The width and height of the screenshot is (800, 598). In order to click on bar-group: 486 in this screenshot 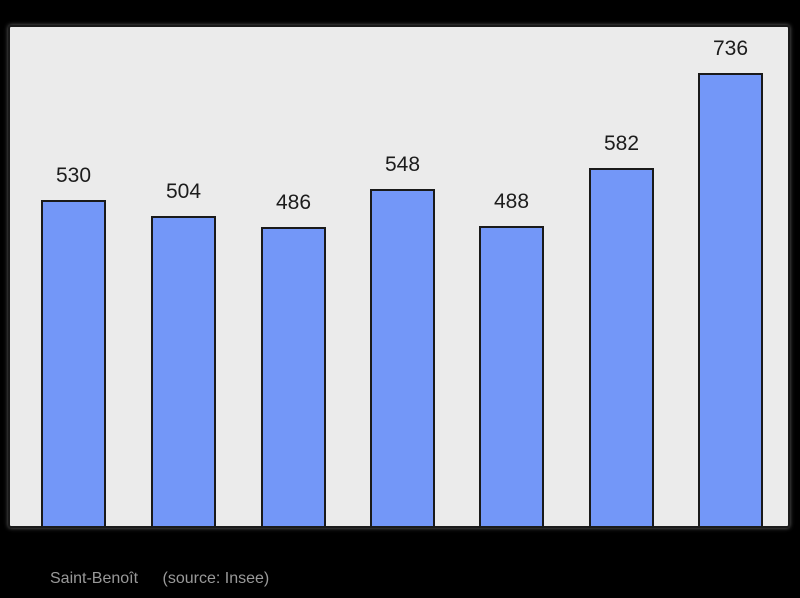, I will do `click(293, 359)`.